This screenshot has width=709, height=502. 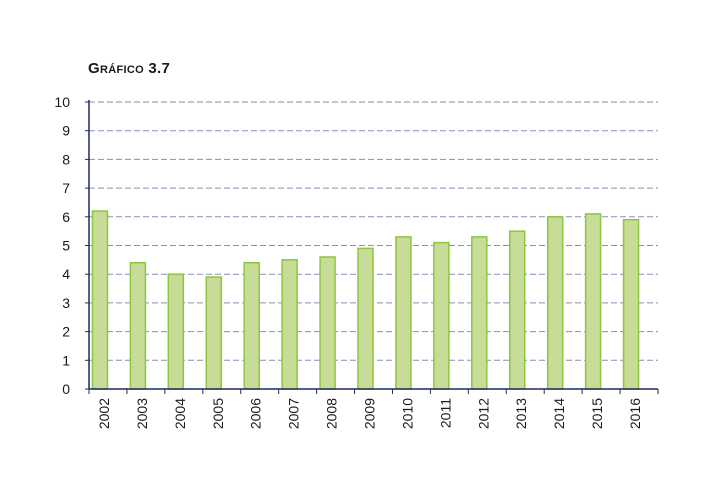 I want to click on y-tick-label: 1, so click(x=66, y=360).